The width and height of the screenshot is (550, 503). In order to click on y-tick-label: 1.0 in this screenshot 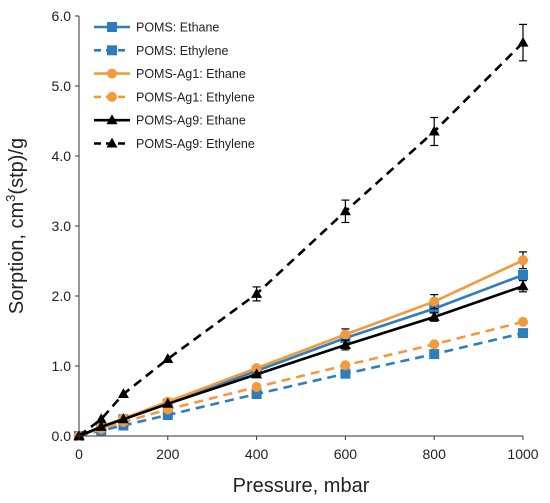, I will do `click(62, 366)`.